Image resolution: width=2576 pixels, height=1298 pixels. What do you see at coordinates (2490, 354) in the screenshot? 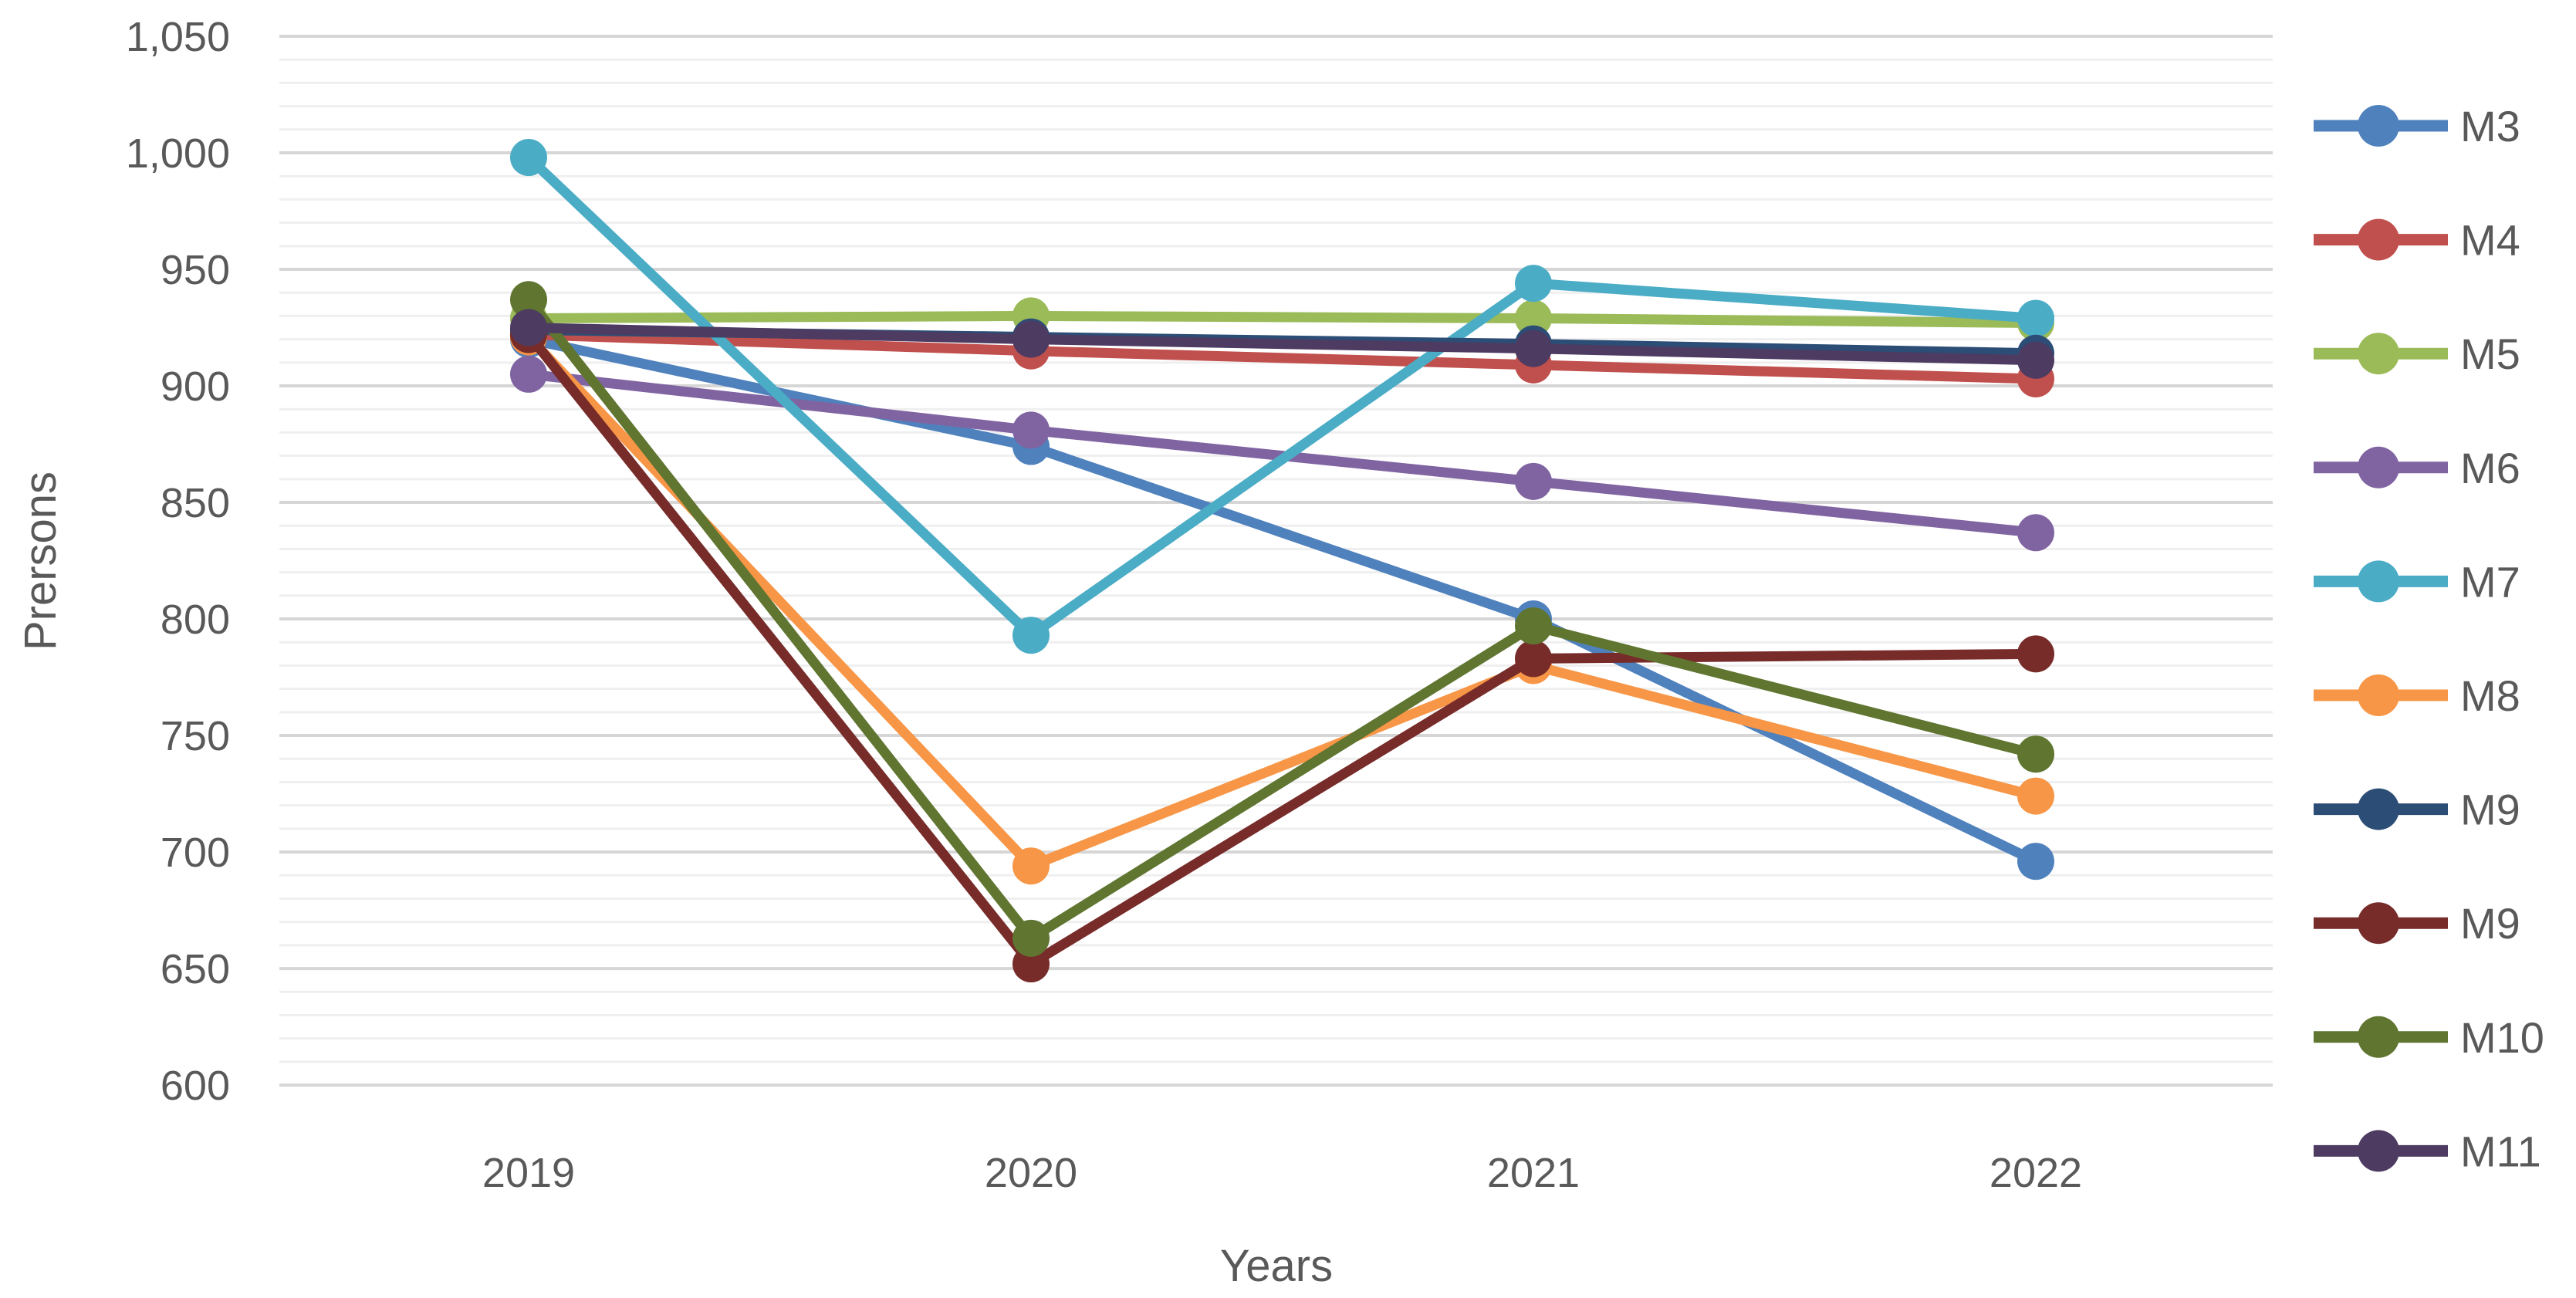
I see `legend-label: M5` at bounding box center [2490, 354].